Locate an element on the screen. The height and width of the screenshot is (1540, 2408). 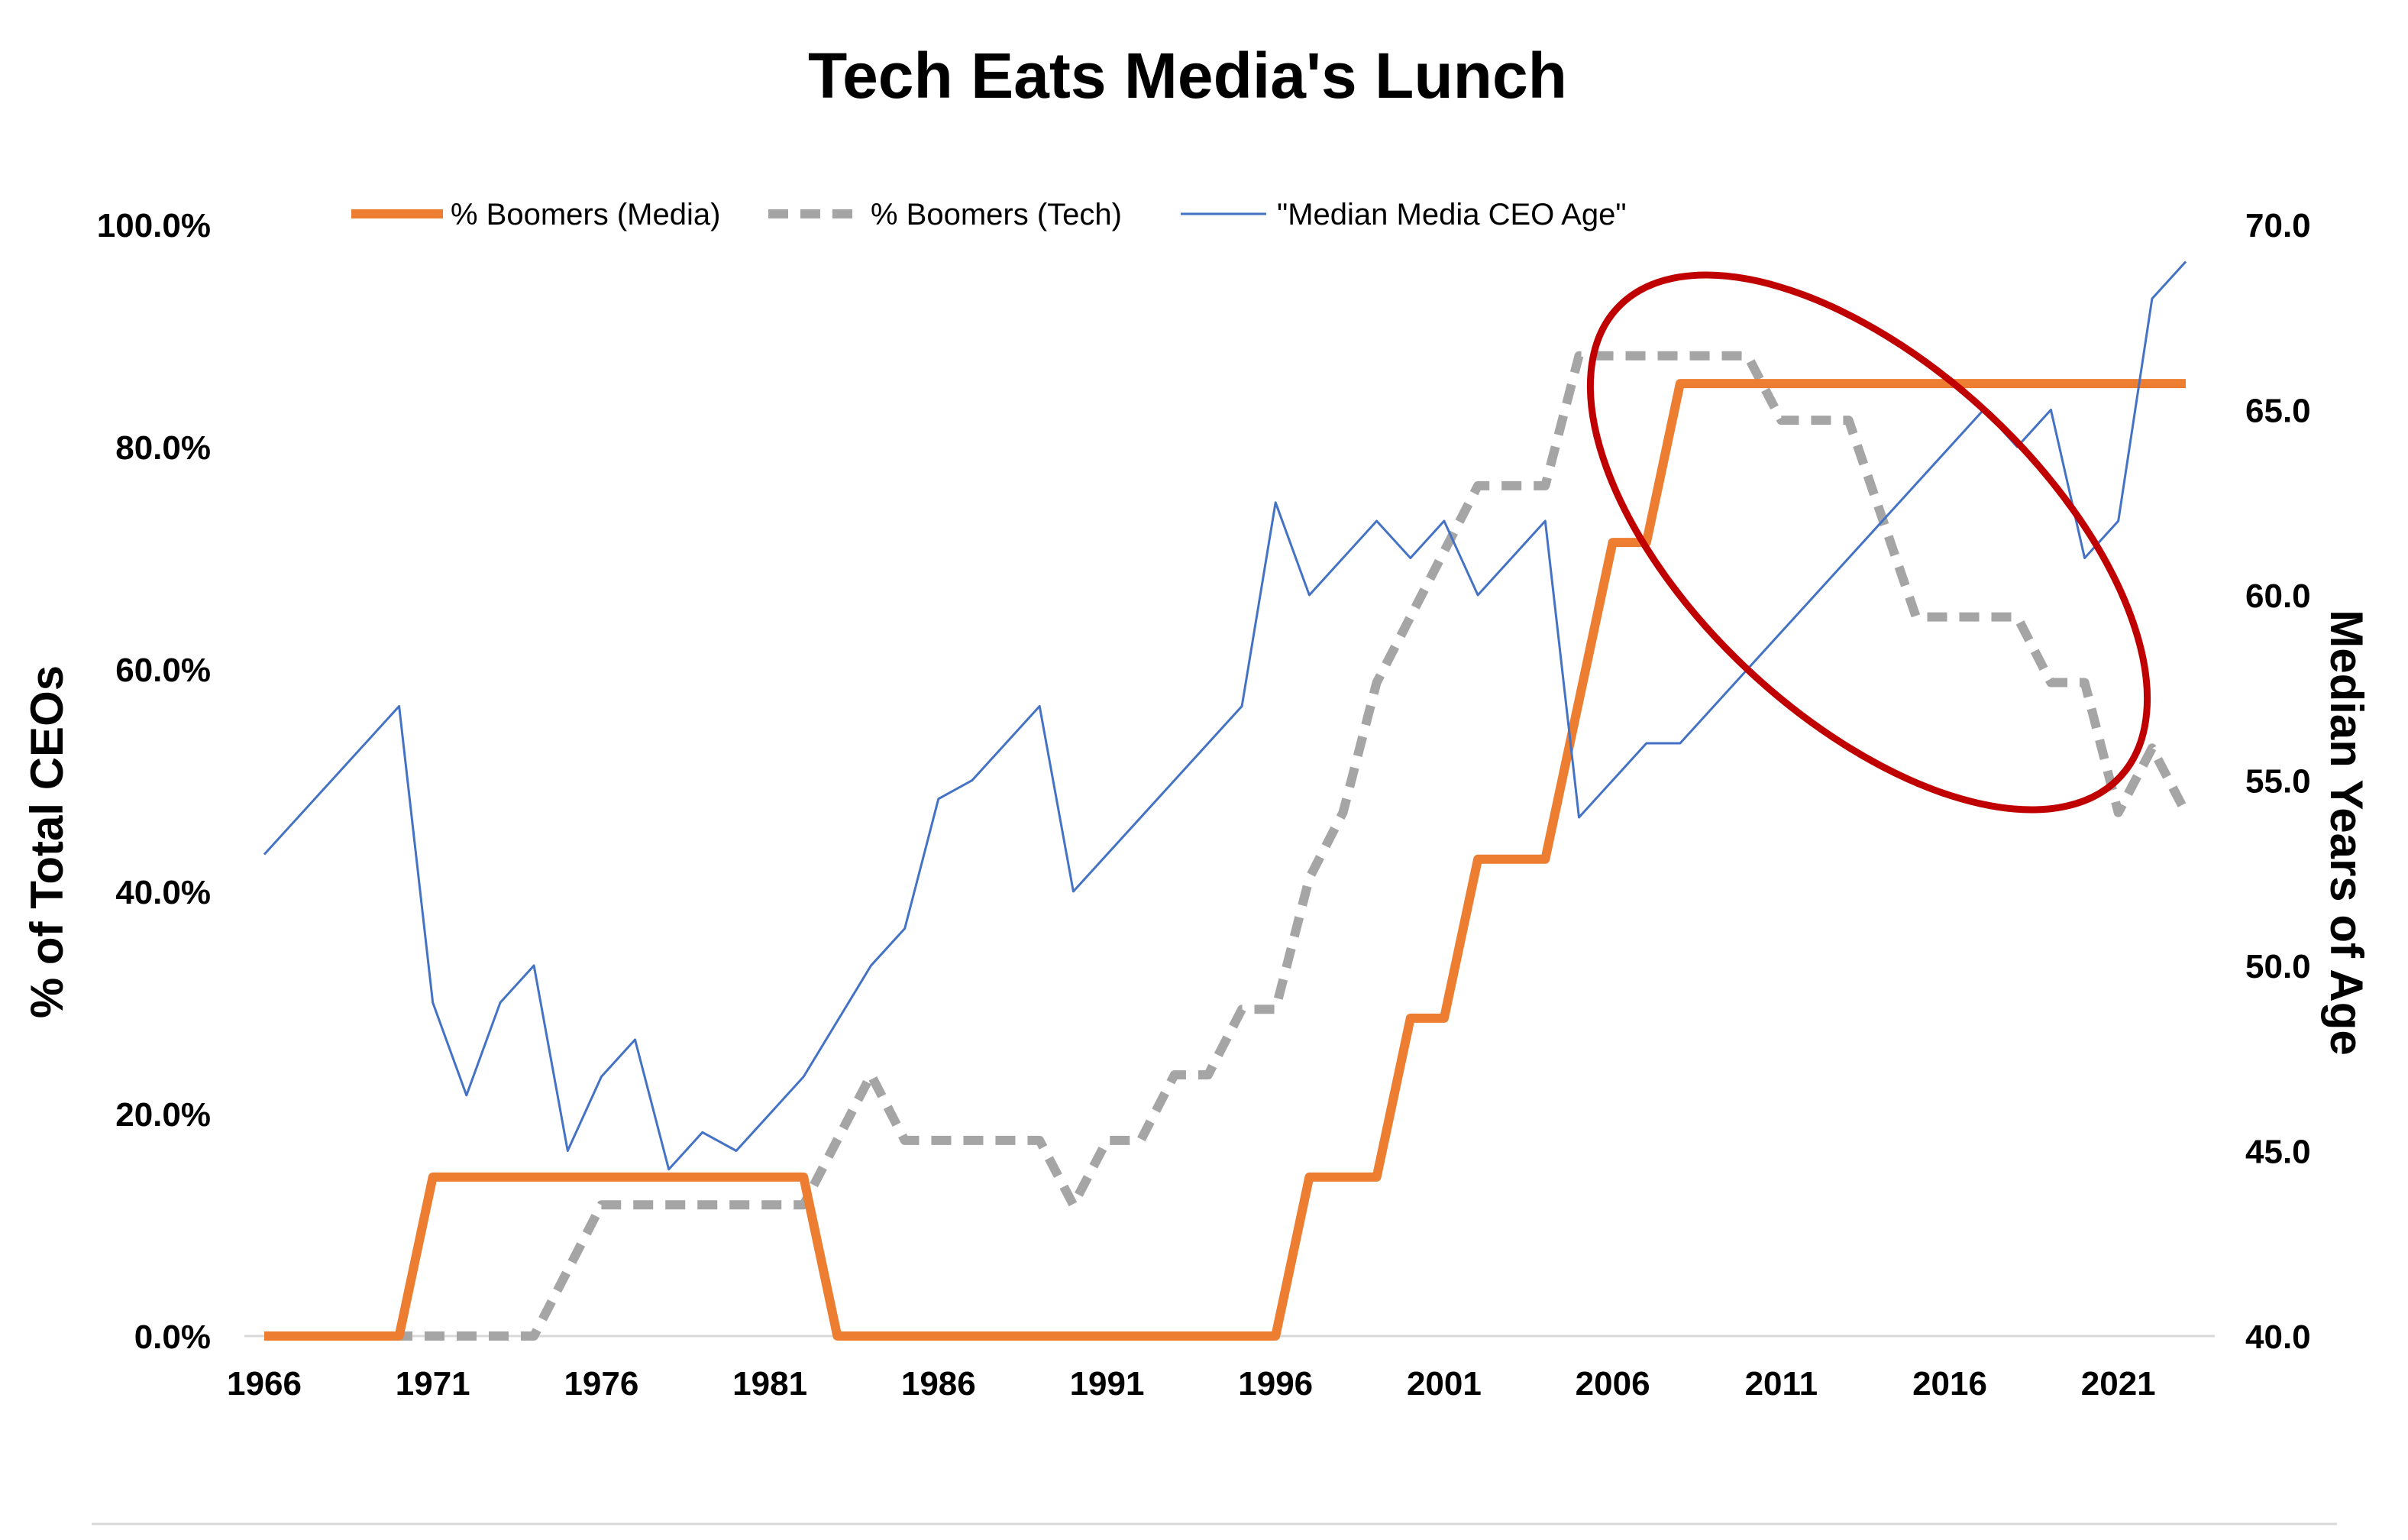
x-tick-label: 1971 is located at coordinates (433, 1383).